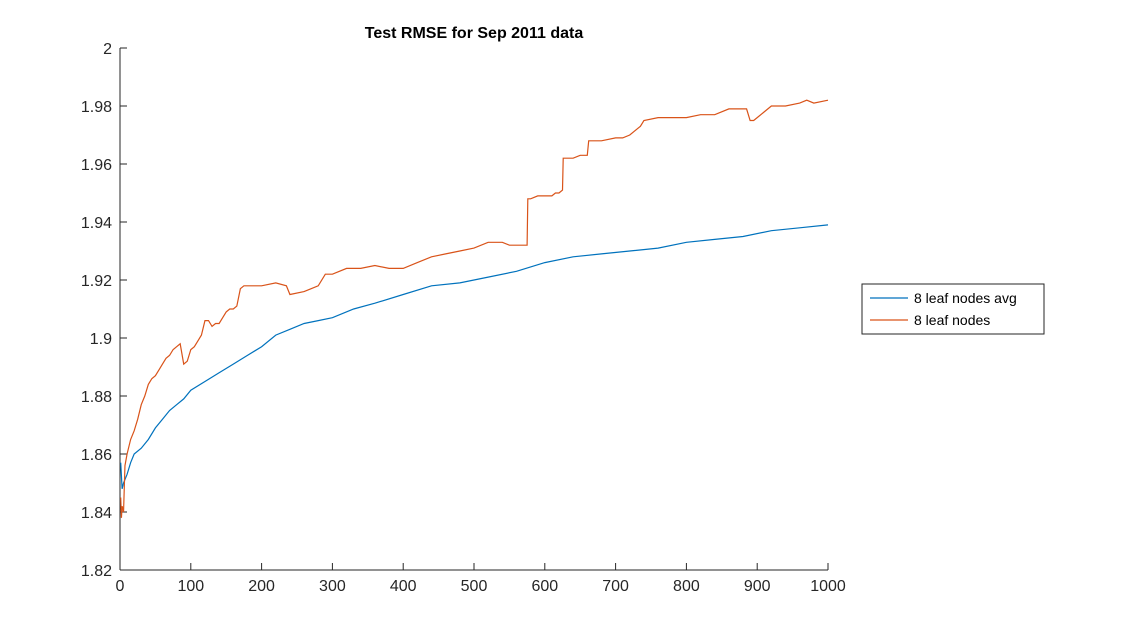 This screenshot has height=638, width=1131. I want to click on y-tick-label: 1.96, so click(96, 165).